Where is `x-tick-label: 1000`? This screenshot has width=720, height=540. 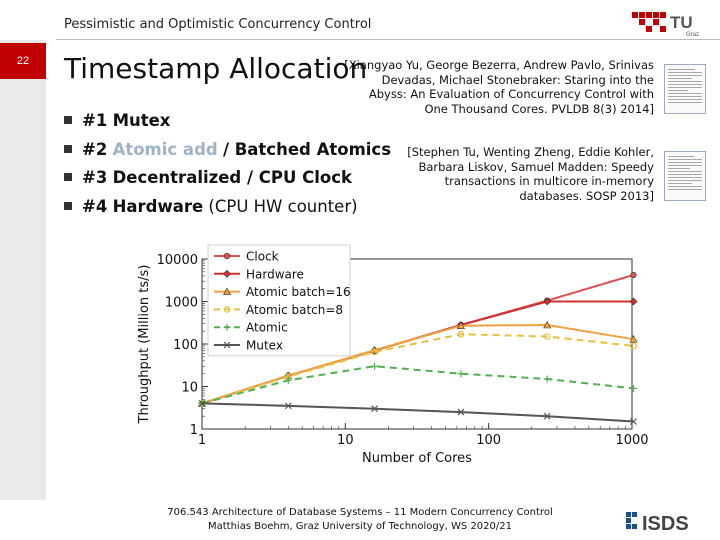 x-tick-label: 1000 is located at coordinates (631, 440).